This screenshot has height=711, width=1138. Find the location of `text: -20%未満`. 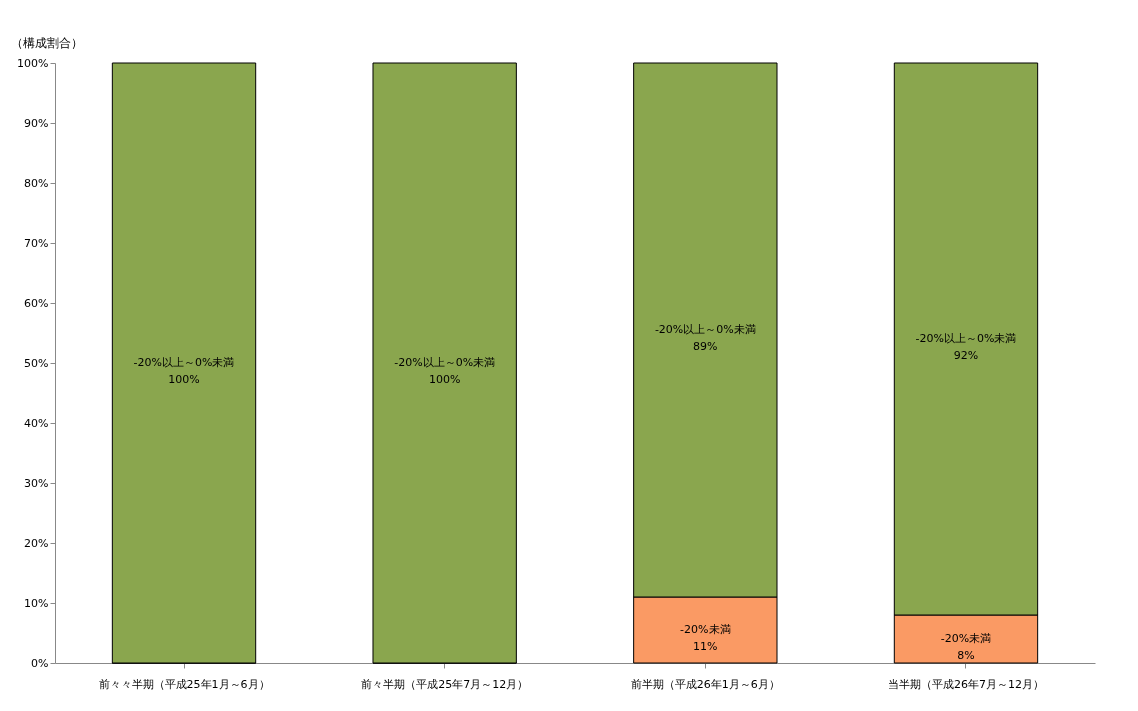

text: -20%未満 is located at coordinates (705, 629).